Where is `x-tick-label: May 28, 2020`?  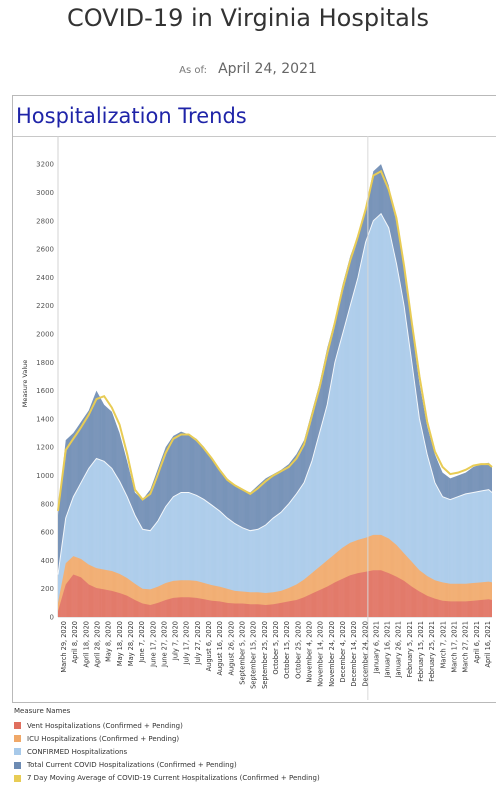 x-tick-label: May 28, 2020 is located at coordinates (131, 643).